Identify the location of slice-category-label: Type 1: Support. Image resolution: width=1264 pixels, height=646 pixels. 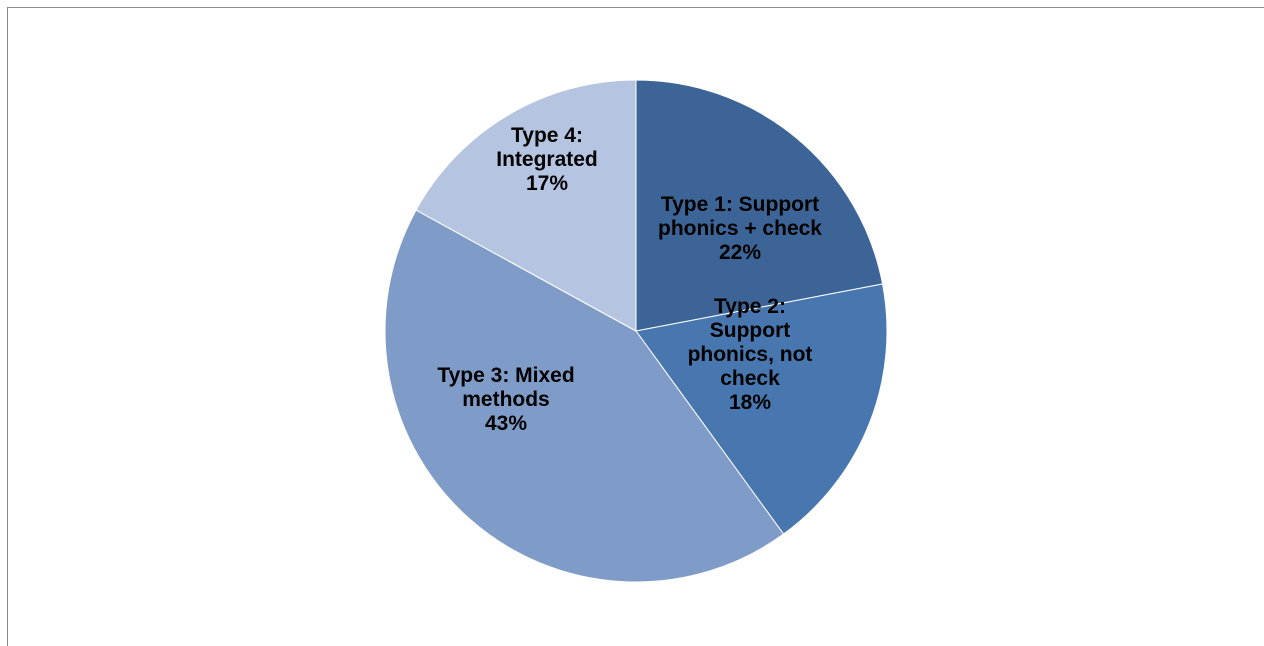
(740, 204).